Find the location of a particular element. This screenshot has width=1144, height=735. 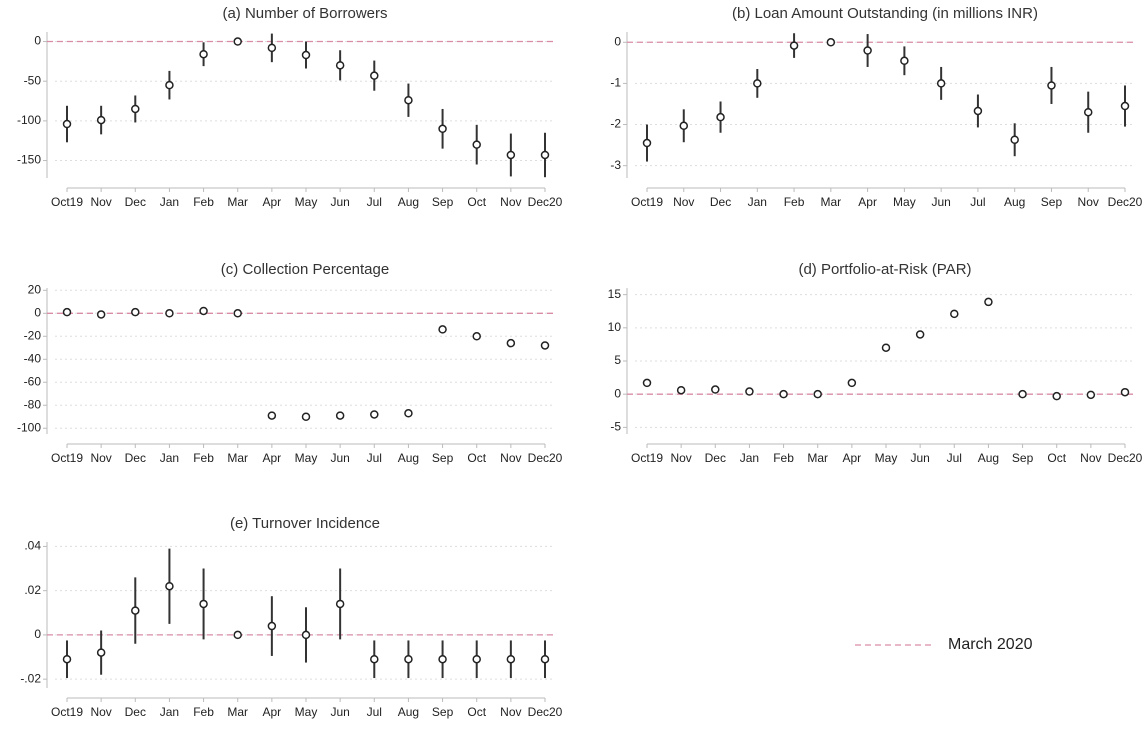

y-tick-label: 10 is located at coordinates (615, 327).